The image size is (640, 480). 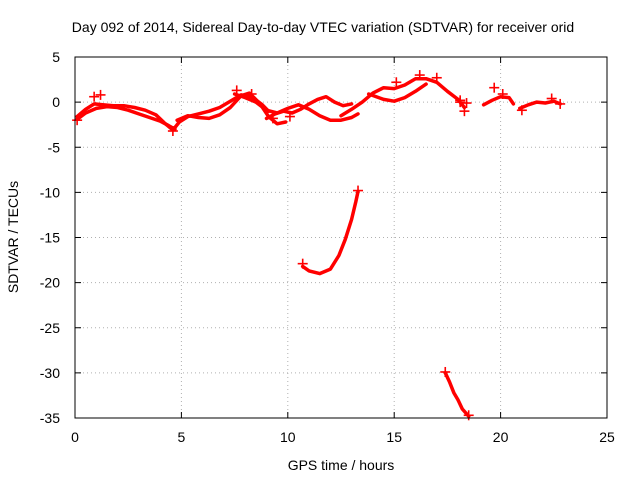 I want to click on x-tick-label: 10, so click(x=288, y=437).